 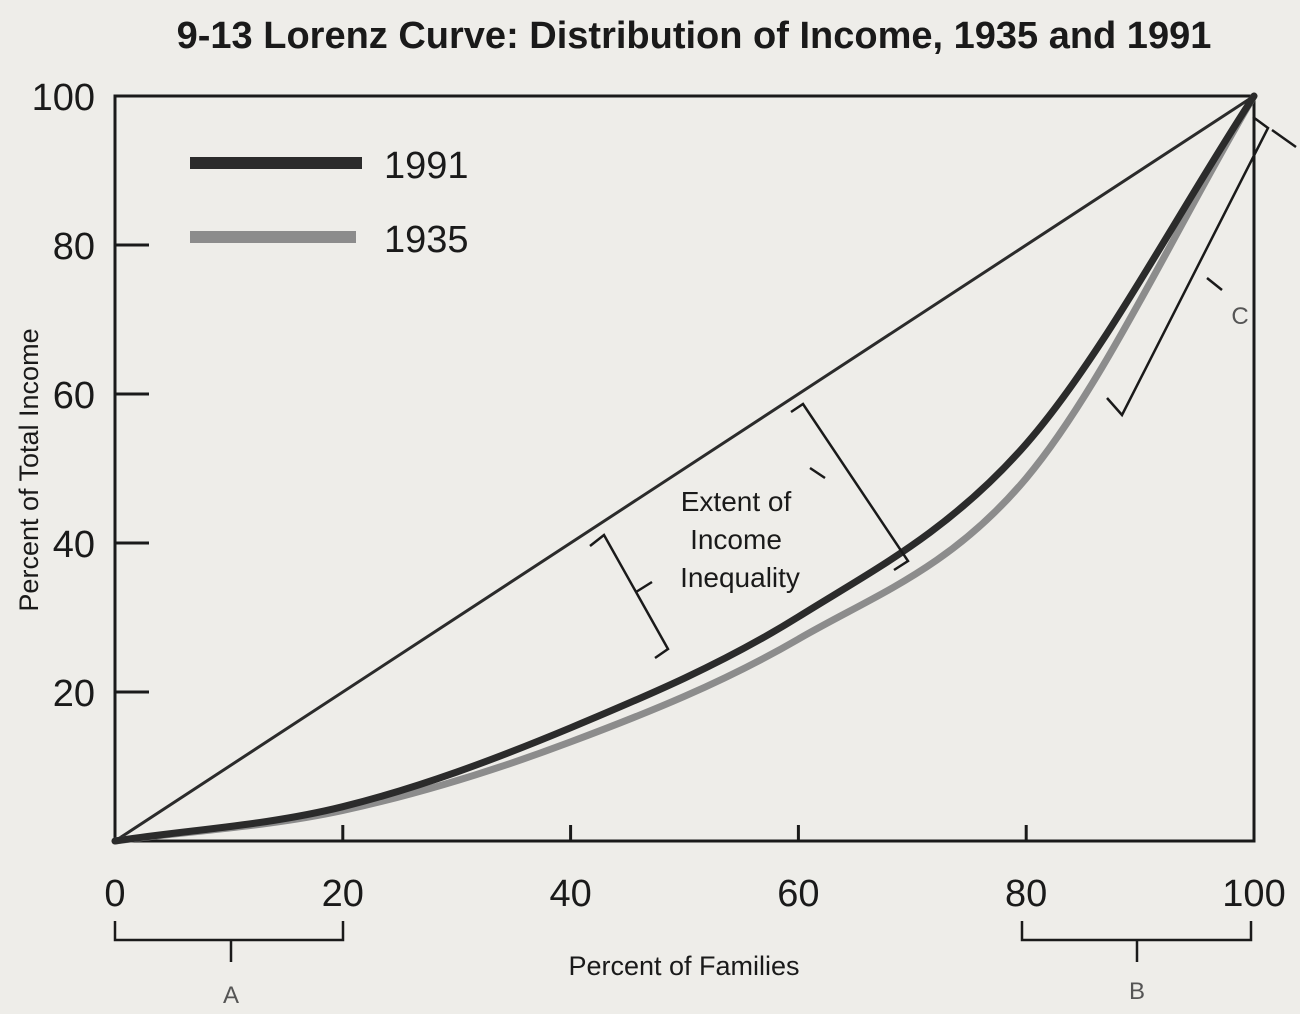 What do you see at coordinates (426, 166) in the screenshot?
I see `legend-label-1991: 1991` at bounding box center [426, 166].